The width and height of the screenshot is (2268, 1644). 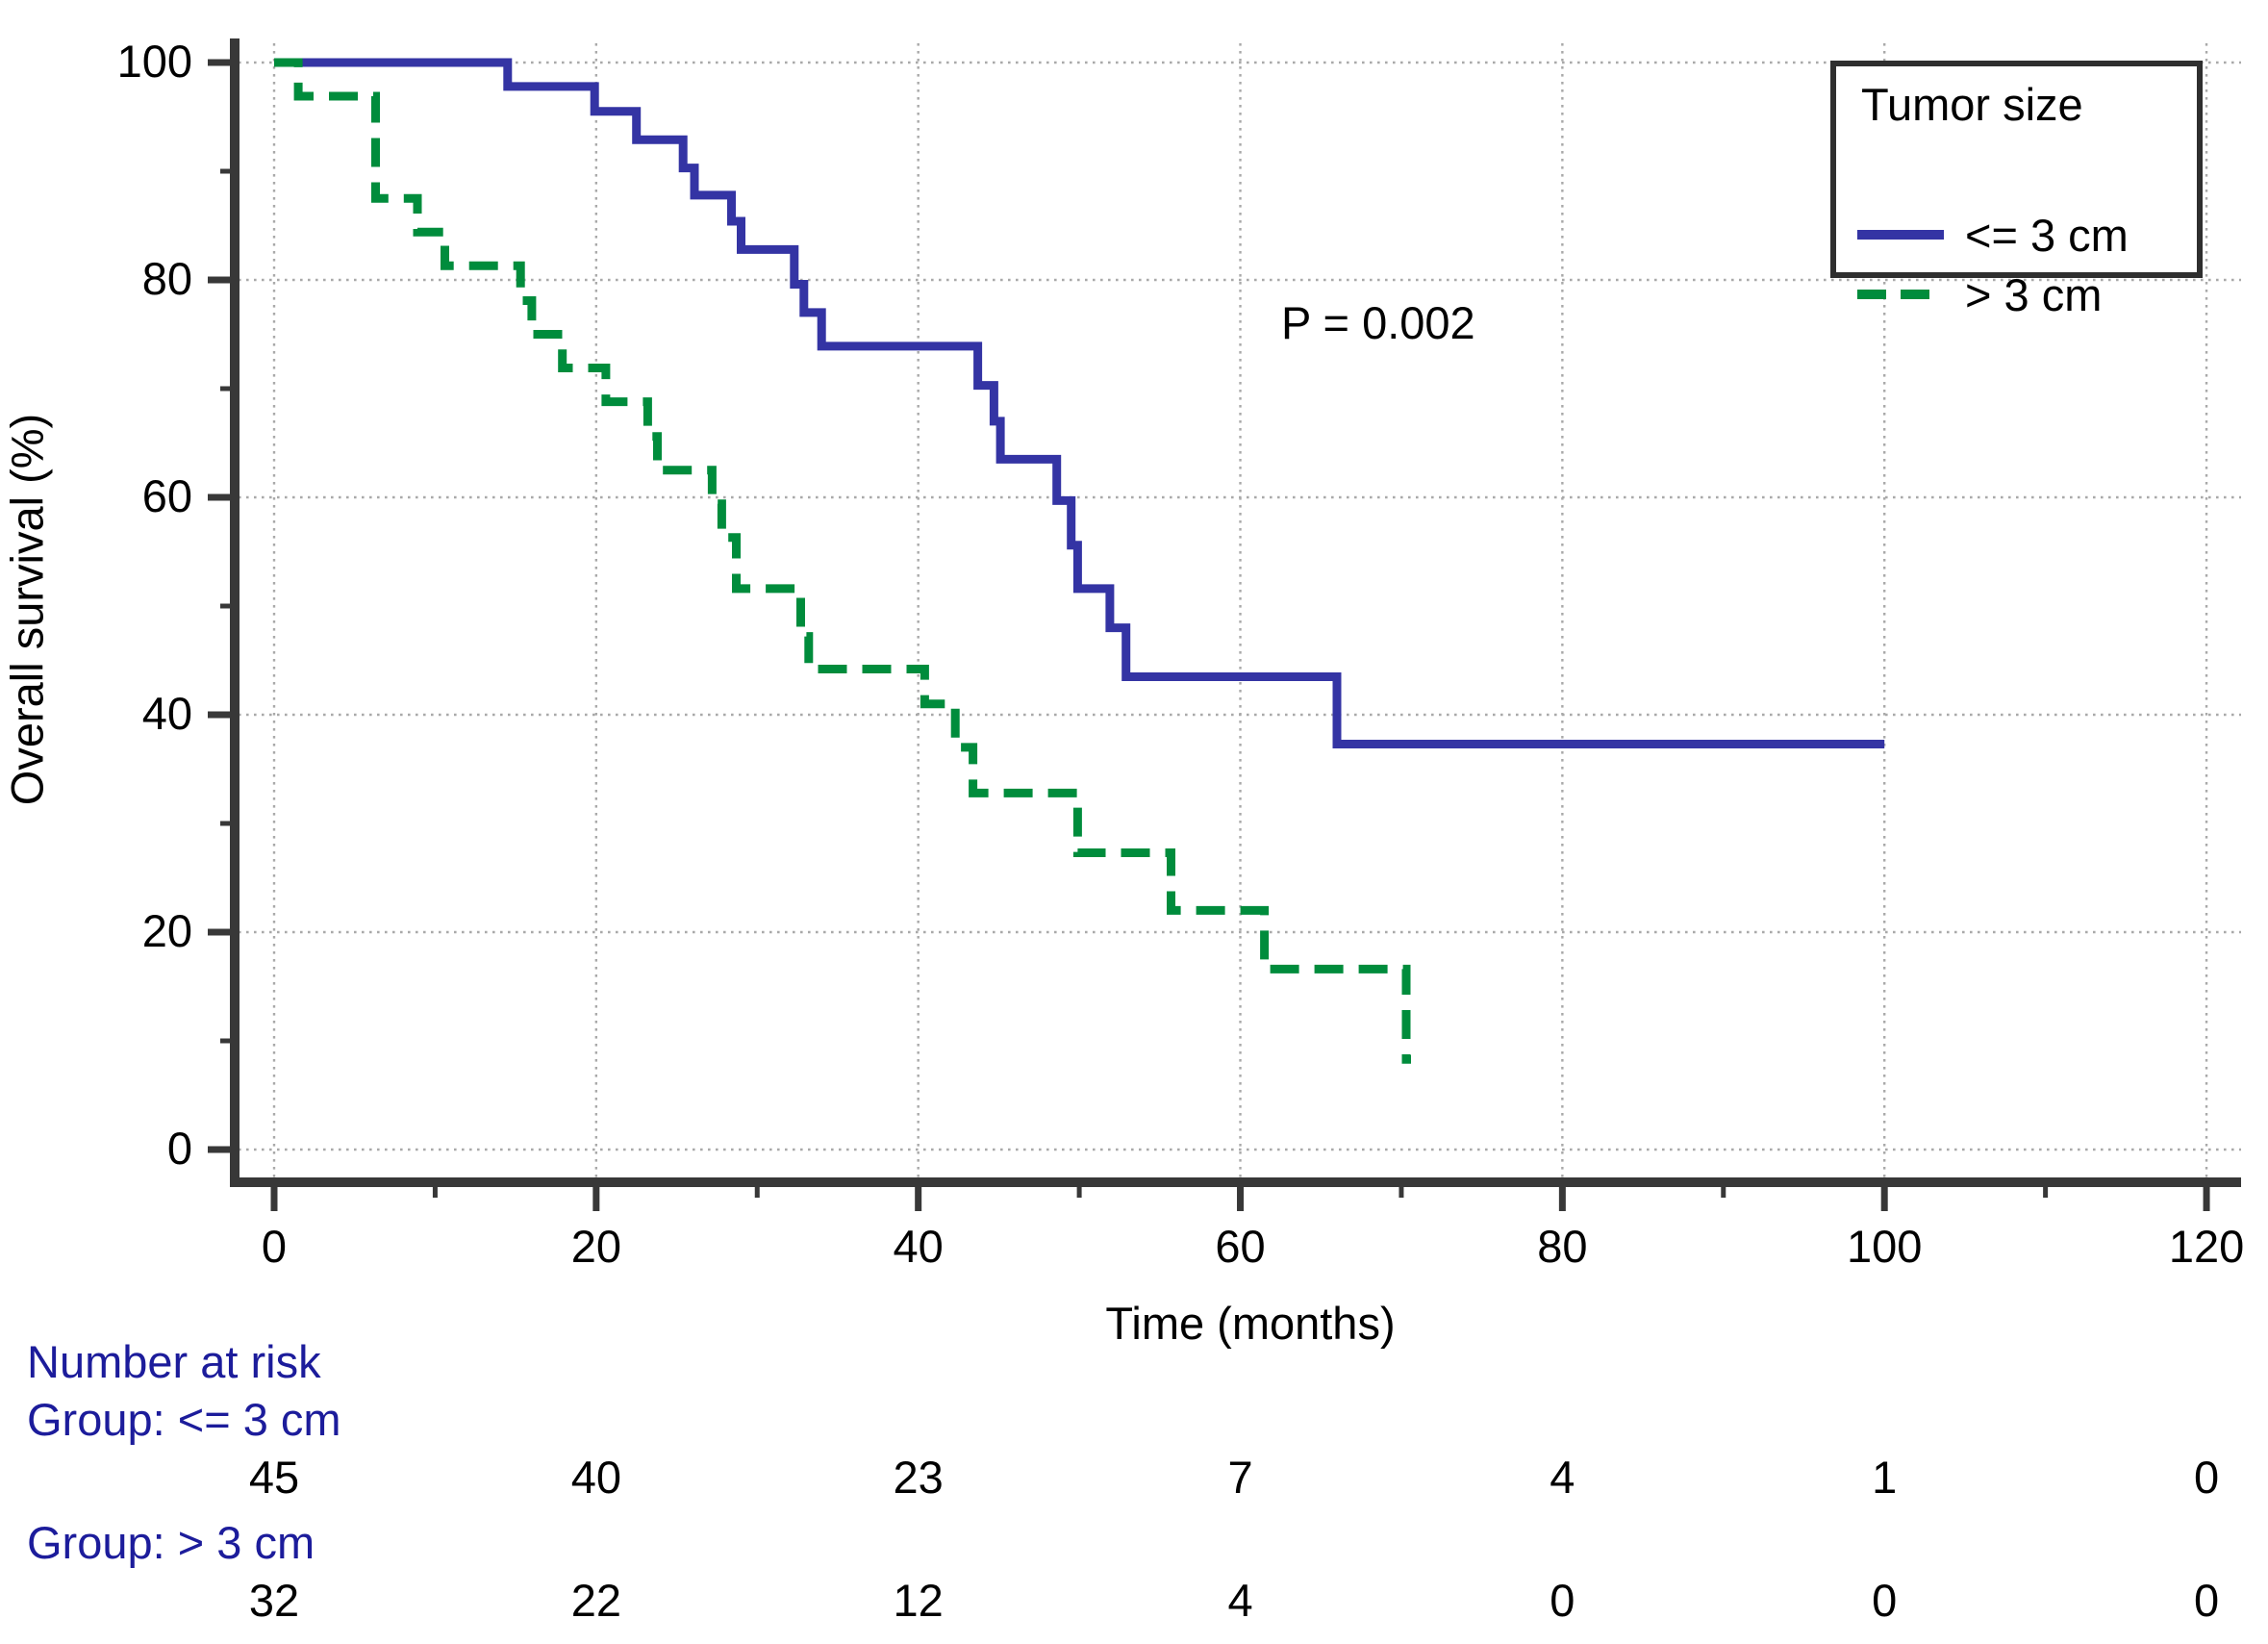 I want to click on risk-count: 23, so click(x=919, y=1477).